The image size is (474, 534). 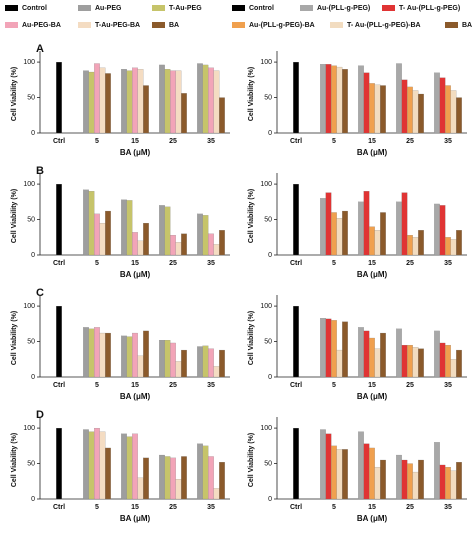 I want to click on legend-label: T-Au-PEG, so click(x=185, y=8).